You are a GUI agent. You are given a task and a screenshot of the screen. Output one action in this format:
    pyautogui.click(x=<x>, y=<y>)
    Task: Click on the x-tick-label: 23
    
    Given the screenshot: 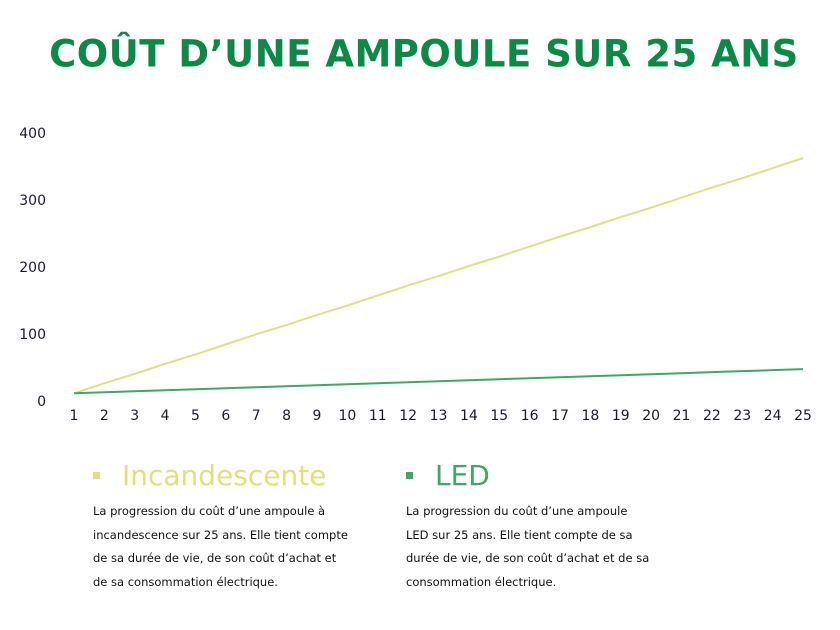 What is the action you would take?
    pyautogui.click(x=742, y=416)
    